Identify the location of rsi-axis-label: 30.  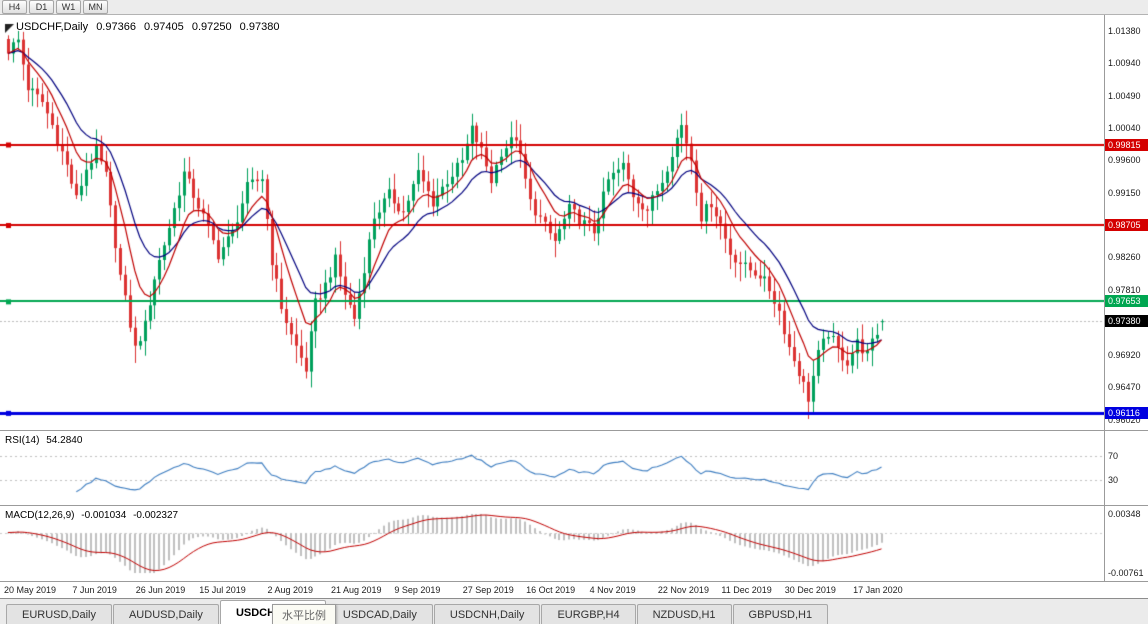
(1113, 479).